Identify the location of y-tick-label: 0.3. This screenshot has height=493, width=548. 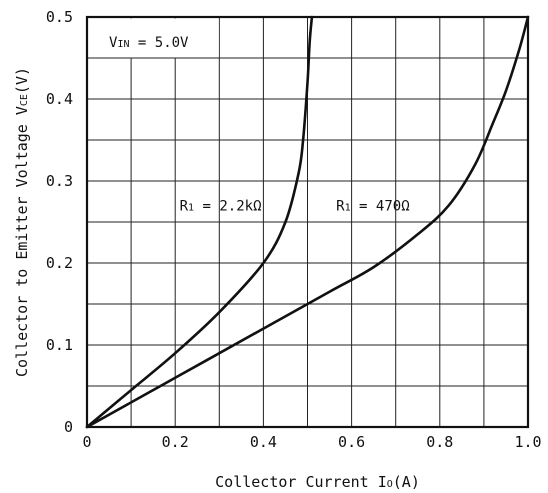
(59, 181).